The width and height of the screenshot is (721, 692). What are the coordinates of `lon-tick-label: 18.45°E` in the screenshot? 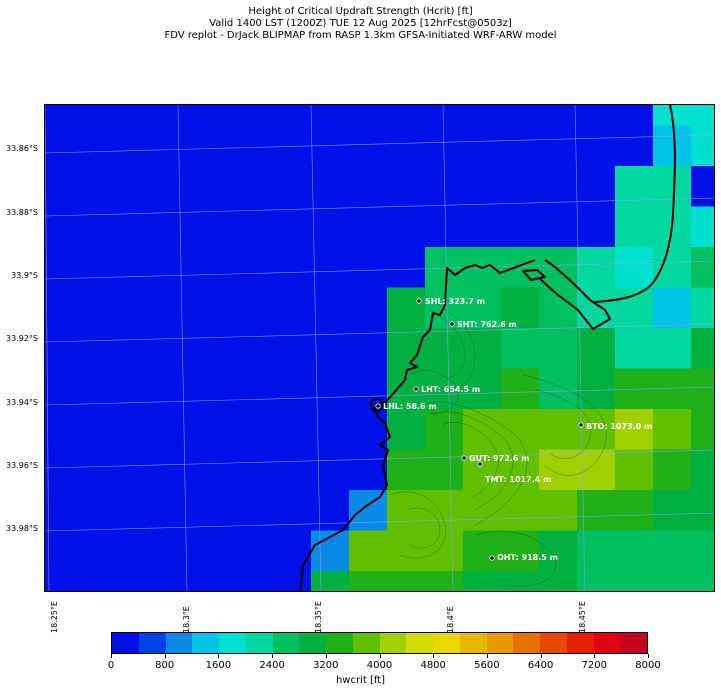 It's located at (582, 617).